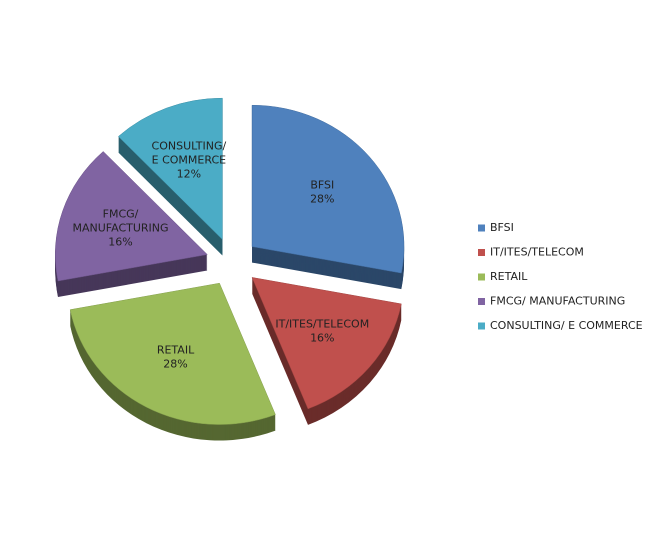 This screenshot has width=657, height=554. Describe the element at coordinates (557, 301) in the screenshot. I see `legend-label: FMCG/ MANUFACTURING` at that location.